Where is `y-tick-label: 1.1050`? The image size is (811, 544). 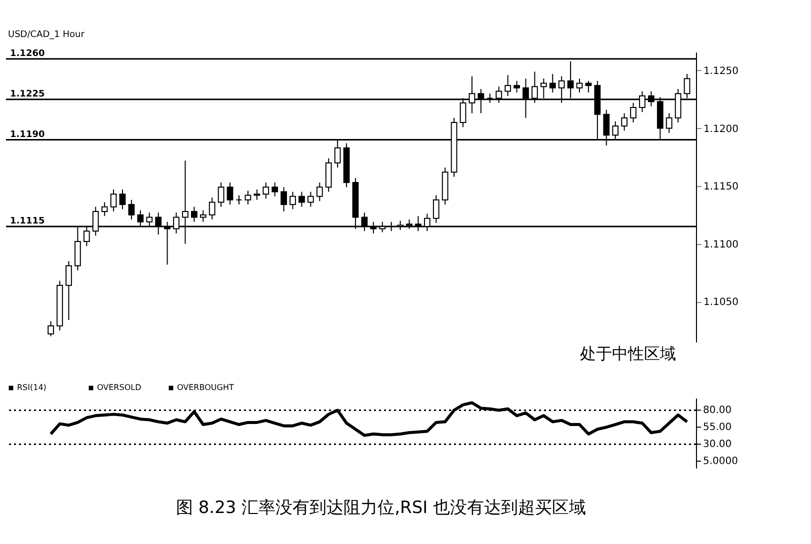
y-tick-label: 1.1050 is located at coordinates (721, 302).